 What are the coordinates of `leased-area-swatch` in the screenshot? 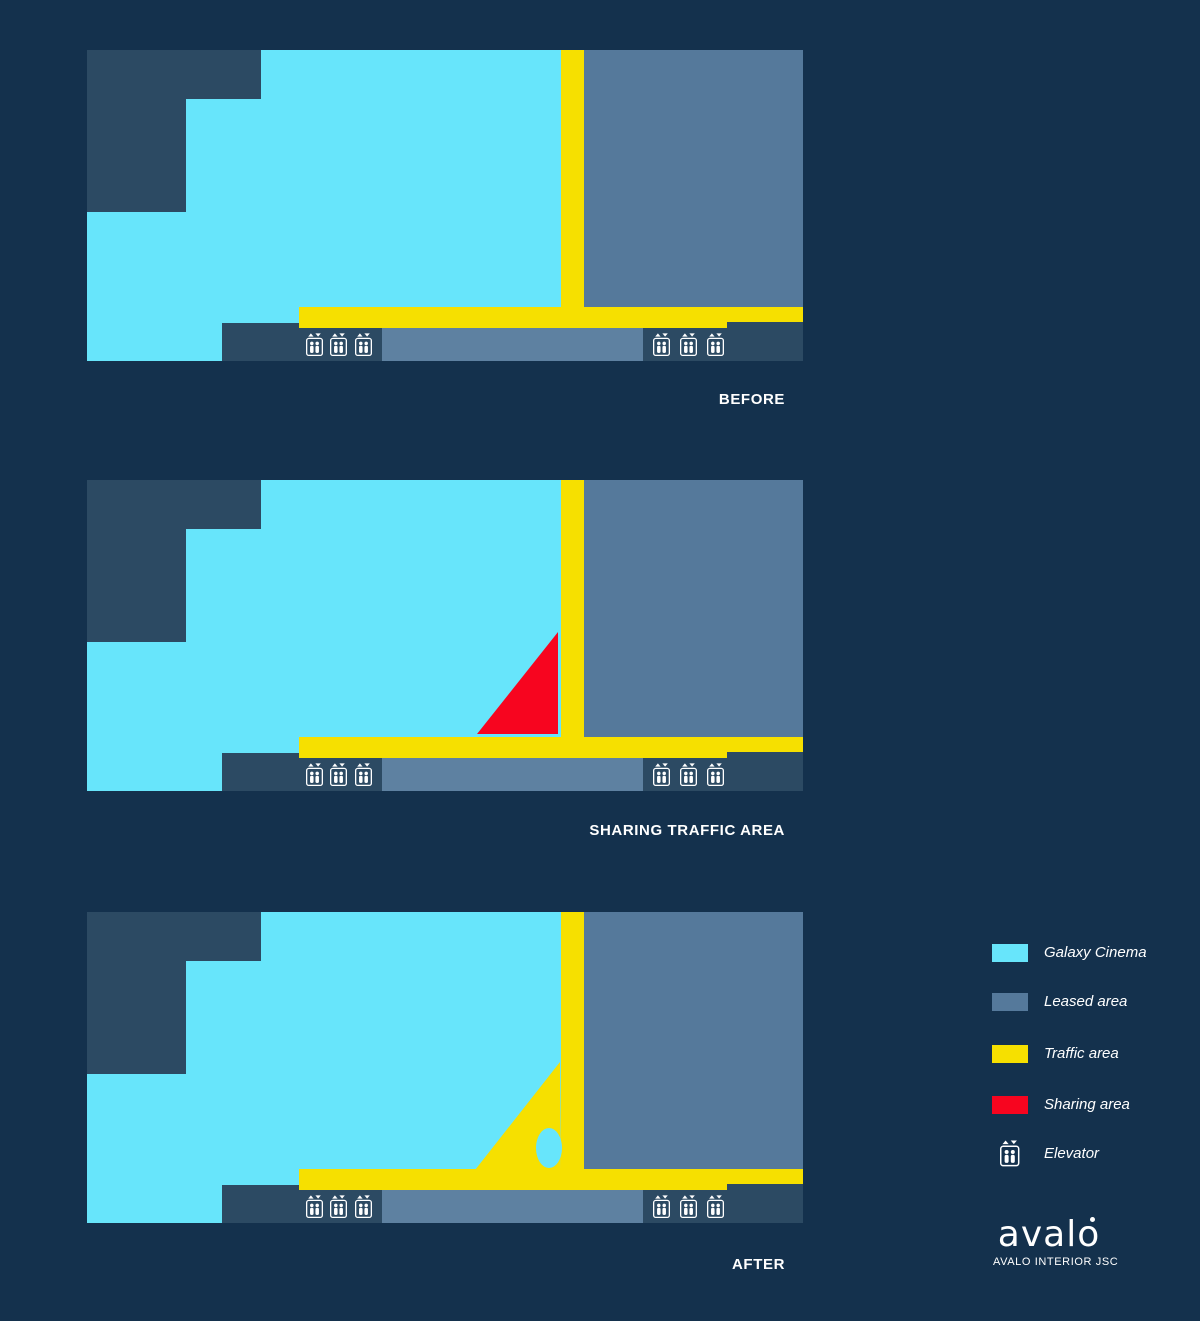 It's located at (1010, 1002).